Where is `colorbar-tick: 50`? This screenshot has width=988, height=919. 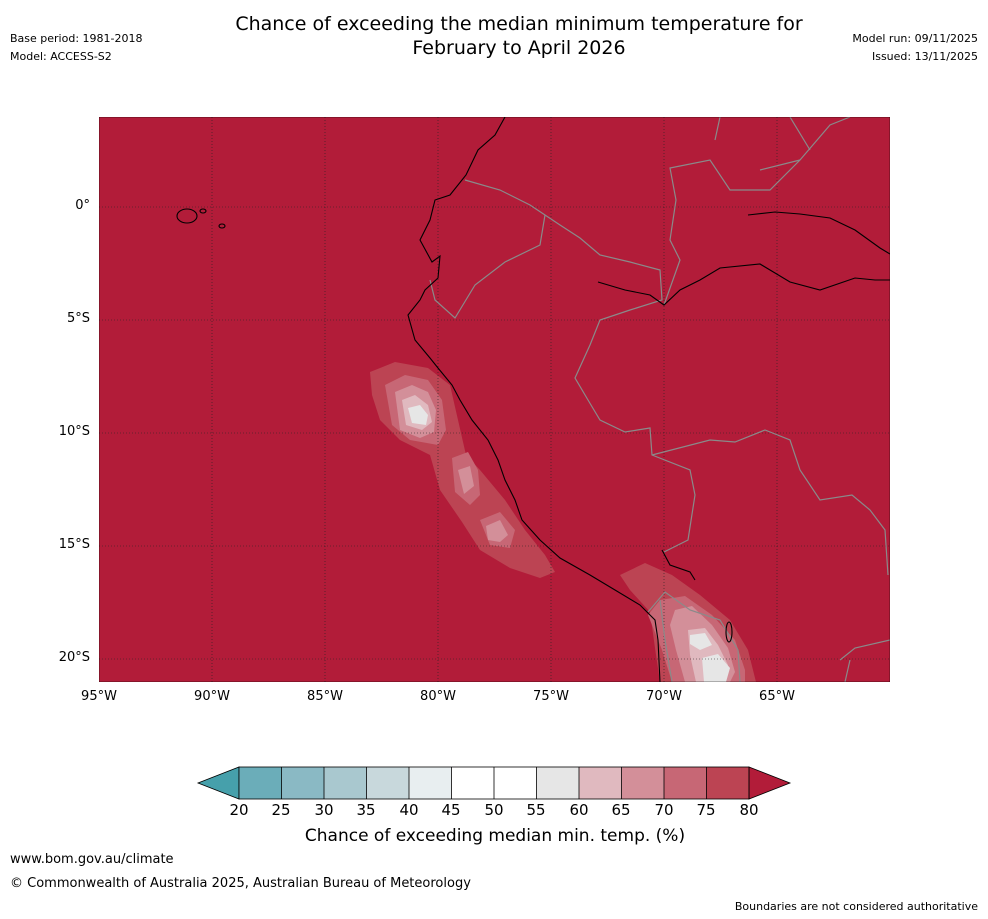
colorbar-tick: 50 is located at coordinates (494, 810).